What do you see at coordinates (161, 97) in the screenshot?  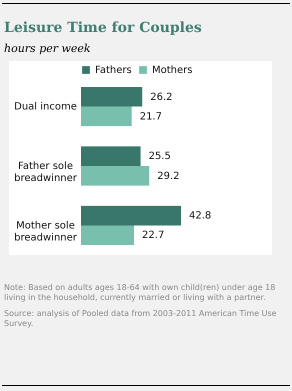 I see `data-label: 26.2` at bounding box center [161, 97].